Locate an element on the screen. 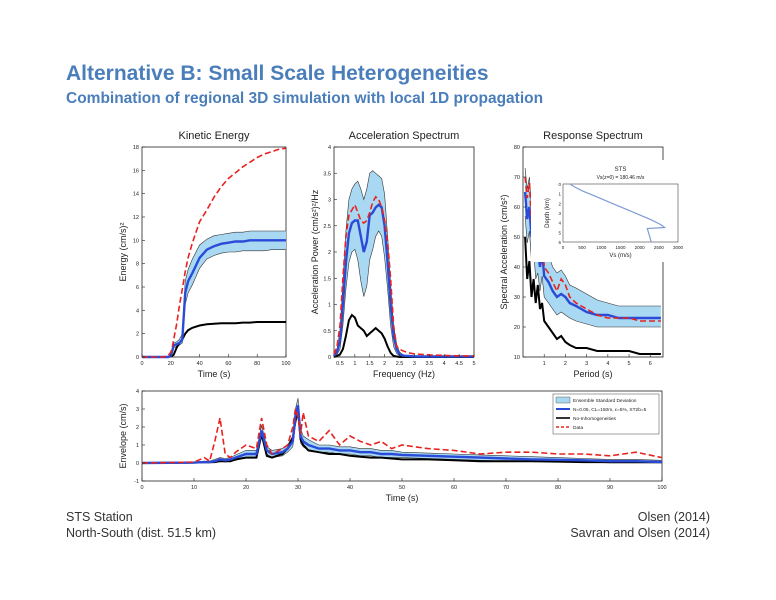 Image resolution: width=776 pixels, height=600 pixels. y-tick-label: 20 is located at coordinates (517, 328).